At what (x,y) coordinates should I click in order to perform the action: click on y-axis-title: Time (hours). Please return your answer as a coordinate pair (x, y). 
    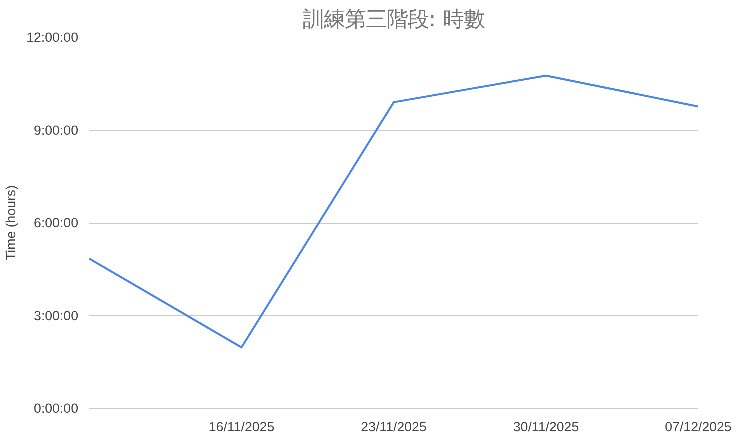
    Looking at the image, I should click on (11, 223).